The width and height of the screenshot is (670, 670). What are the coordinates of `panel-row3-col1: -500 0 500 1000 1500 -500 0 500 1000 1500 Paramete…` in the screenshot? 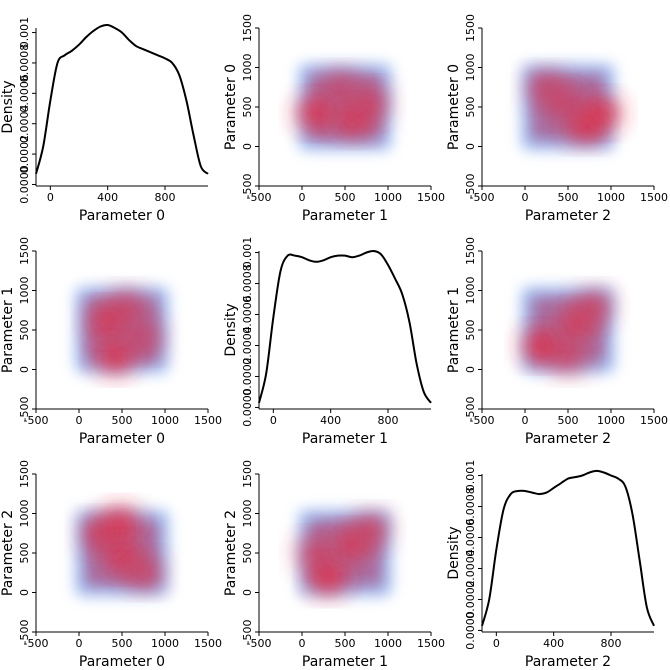 It's located at (111, 565).